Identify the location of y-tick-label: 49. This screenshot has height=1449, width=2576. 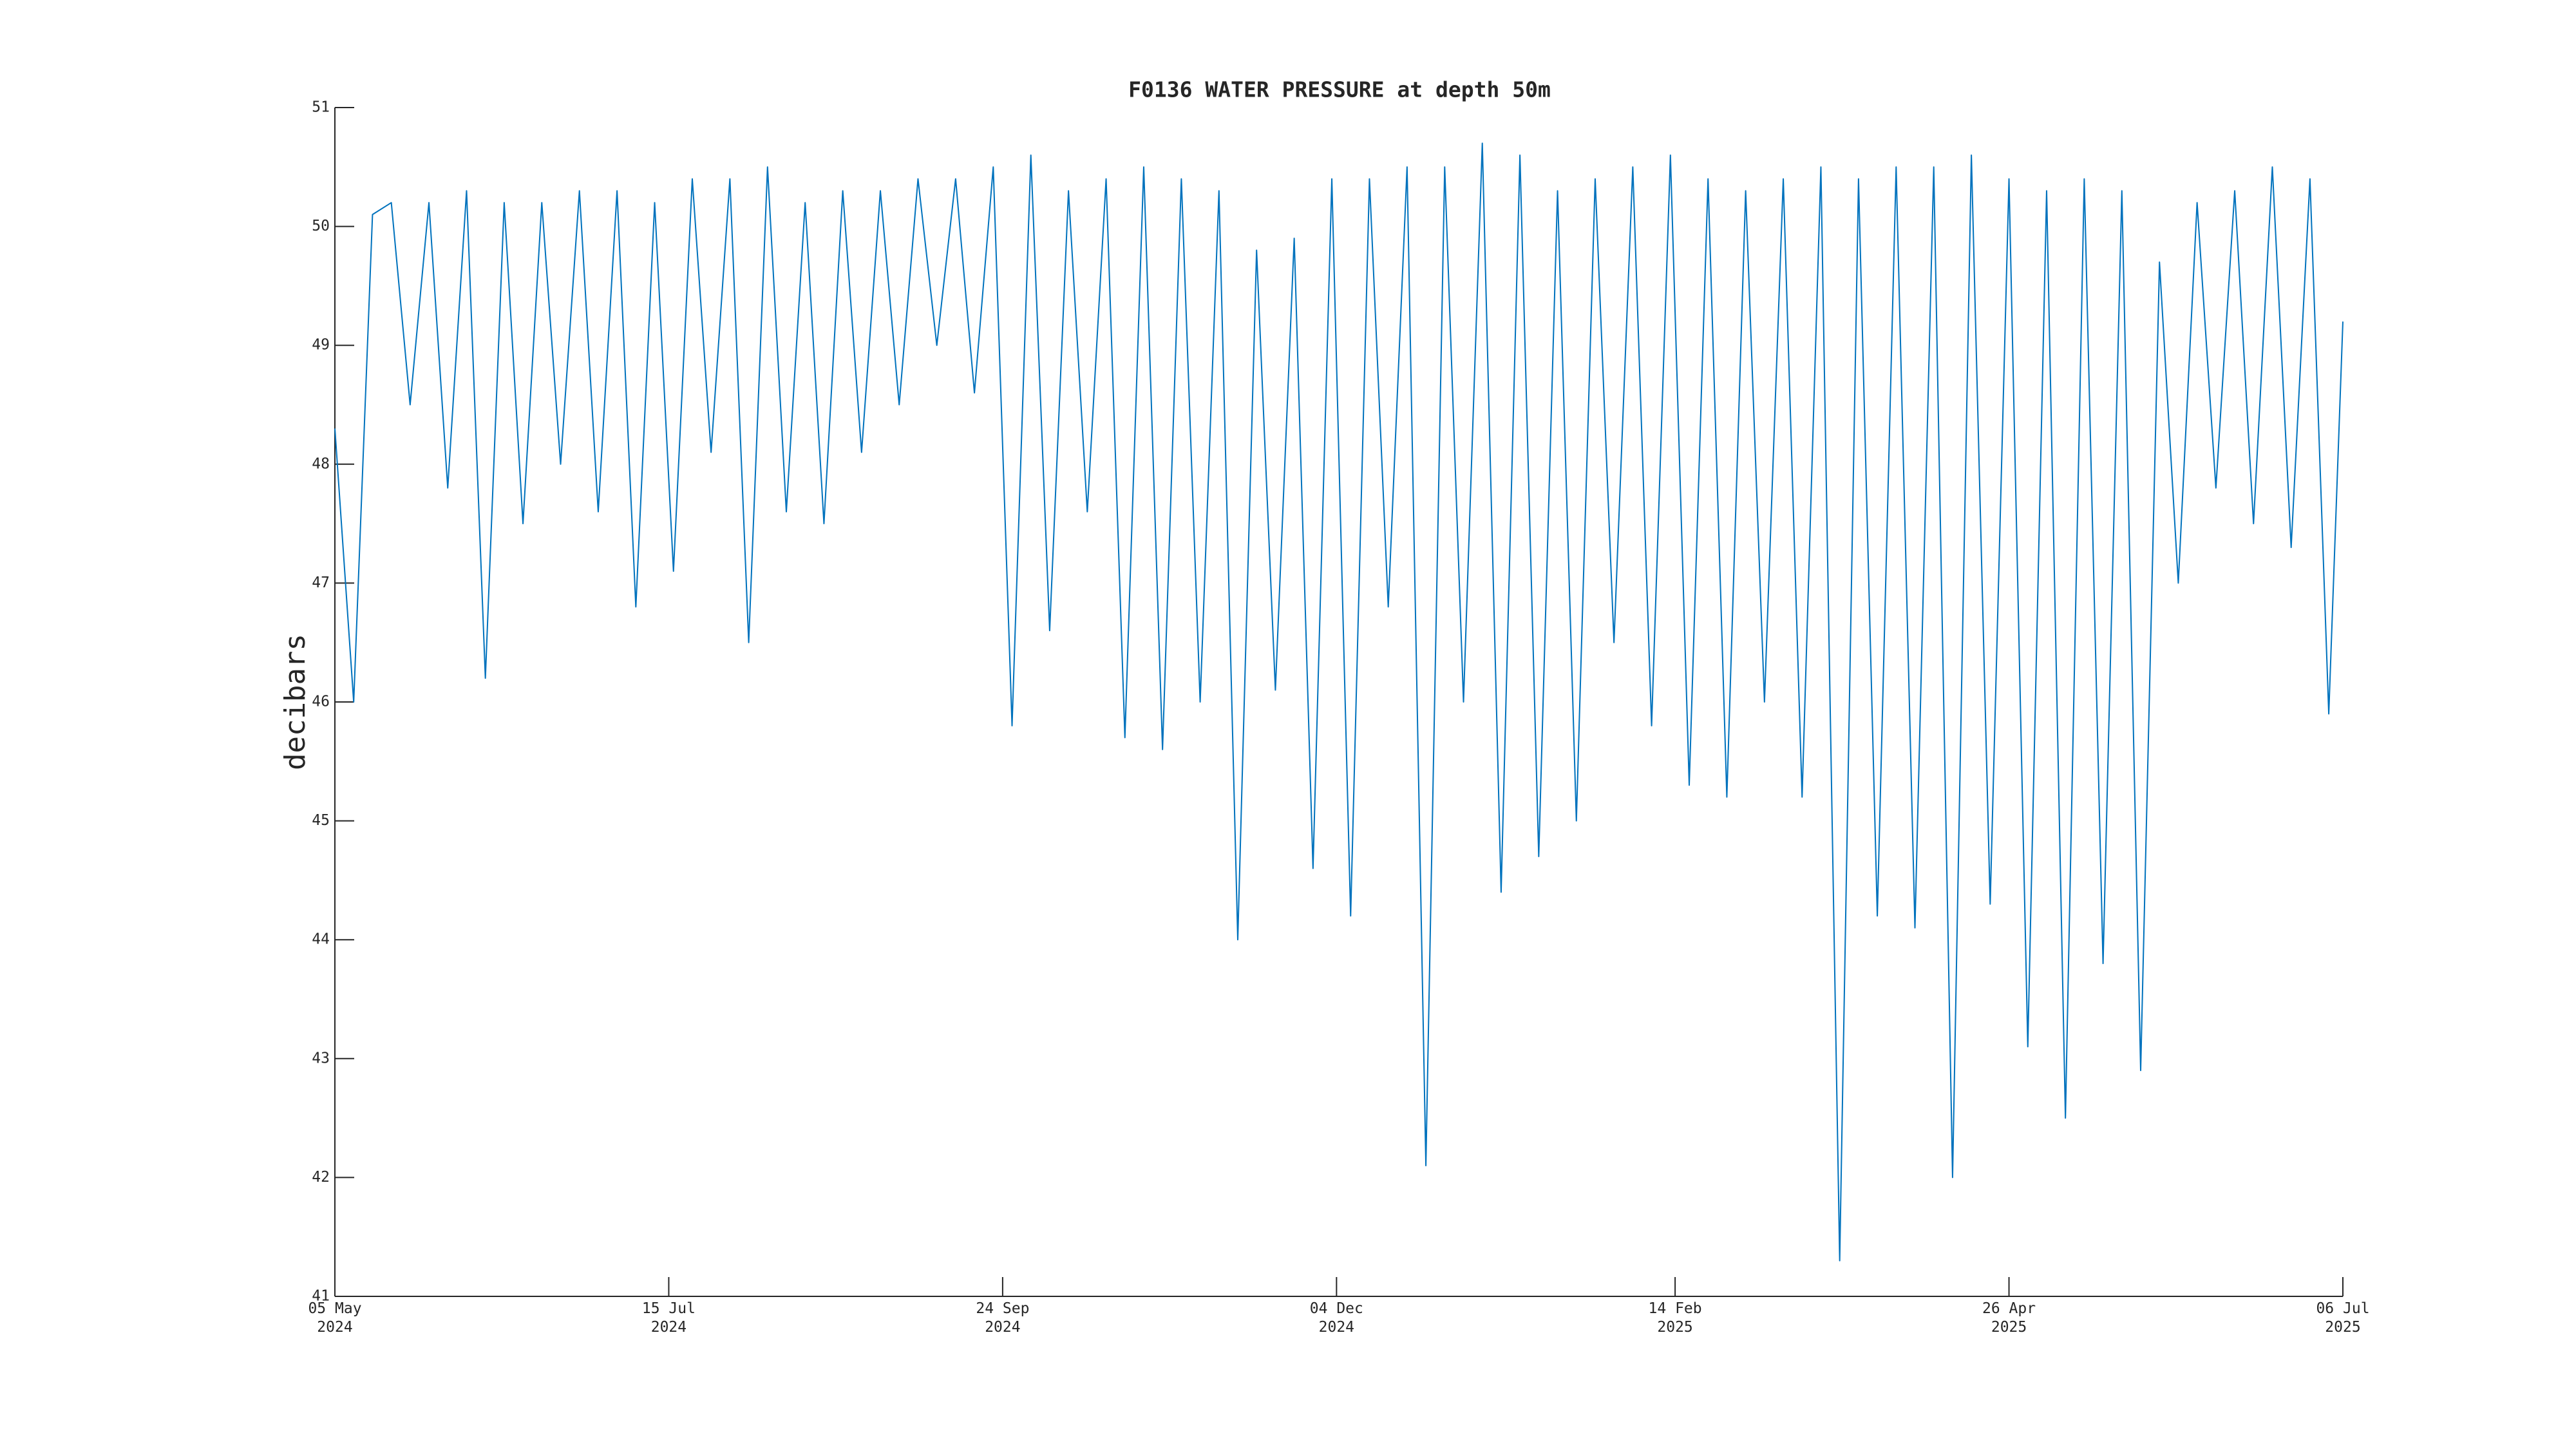
(321, 346).